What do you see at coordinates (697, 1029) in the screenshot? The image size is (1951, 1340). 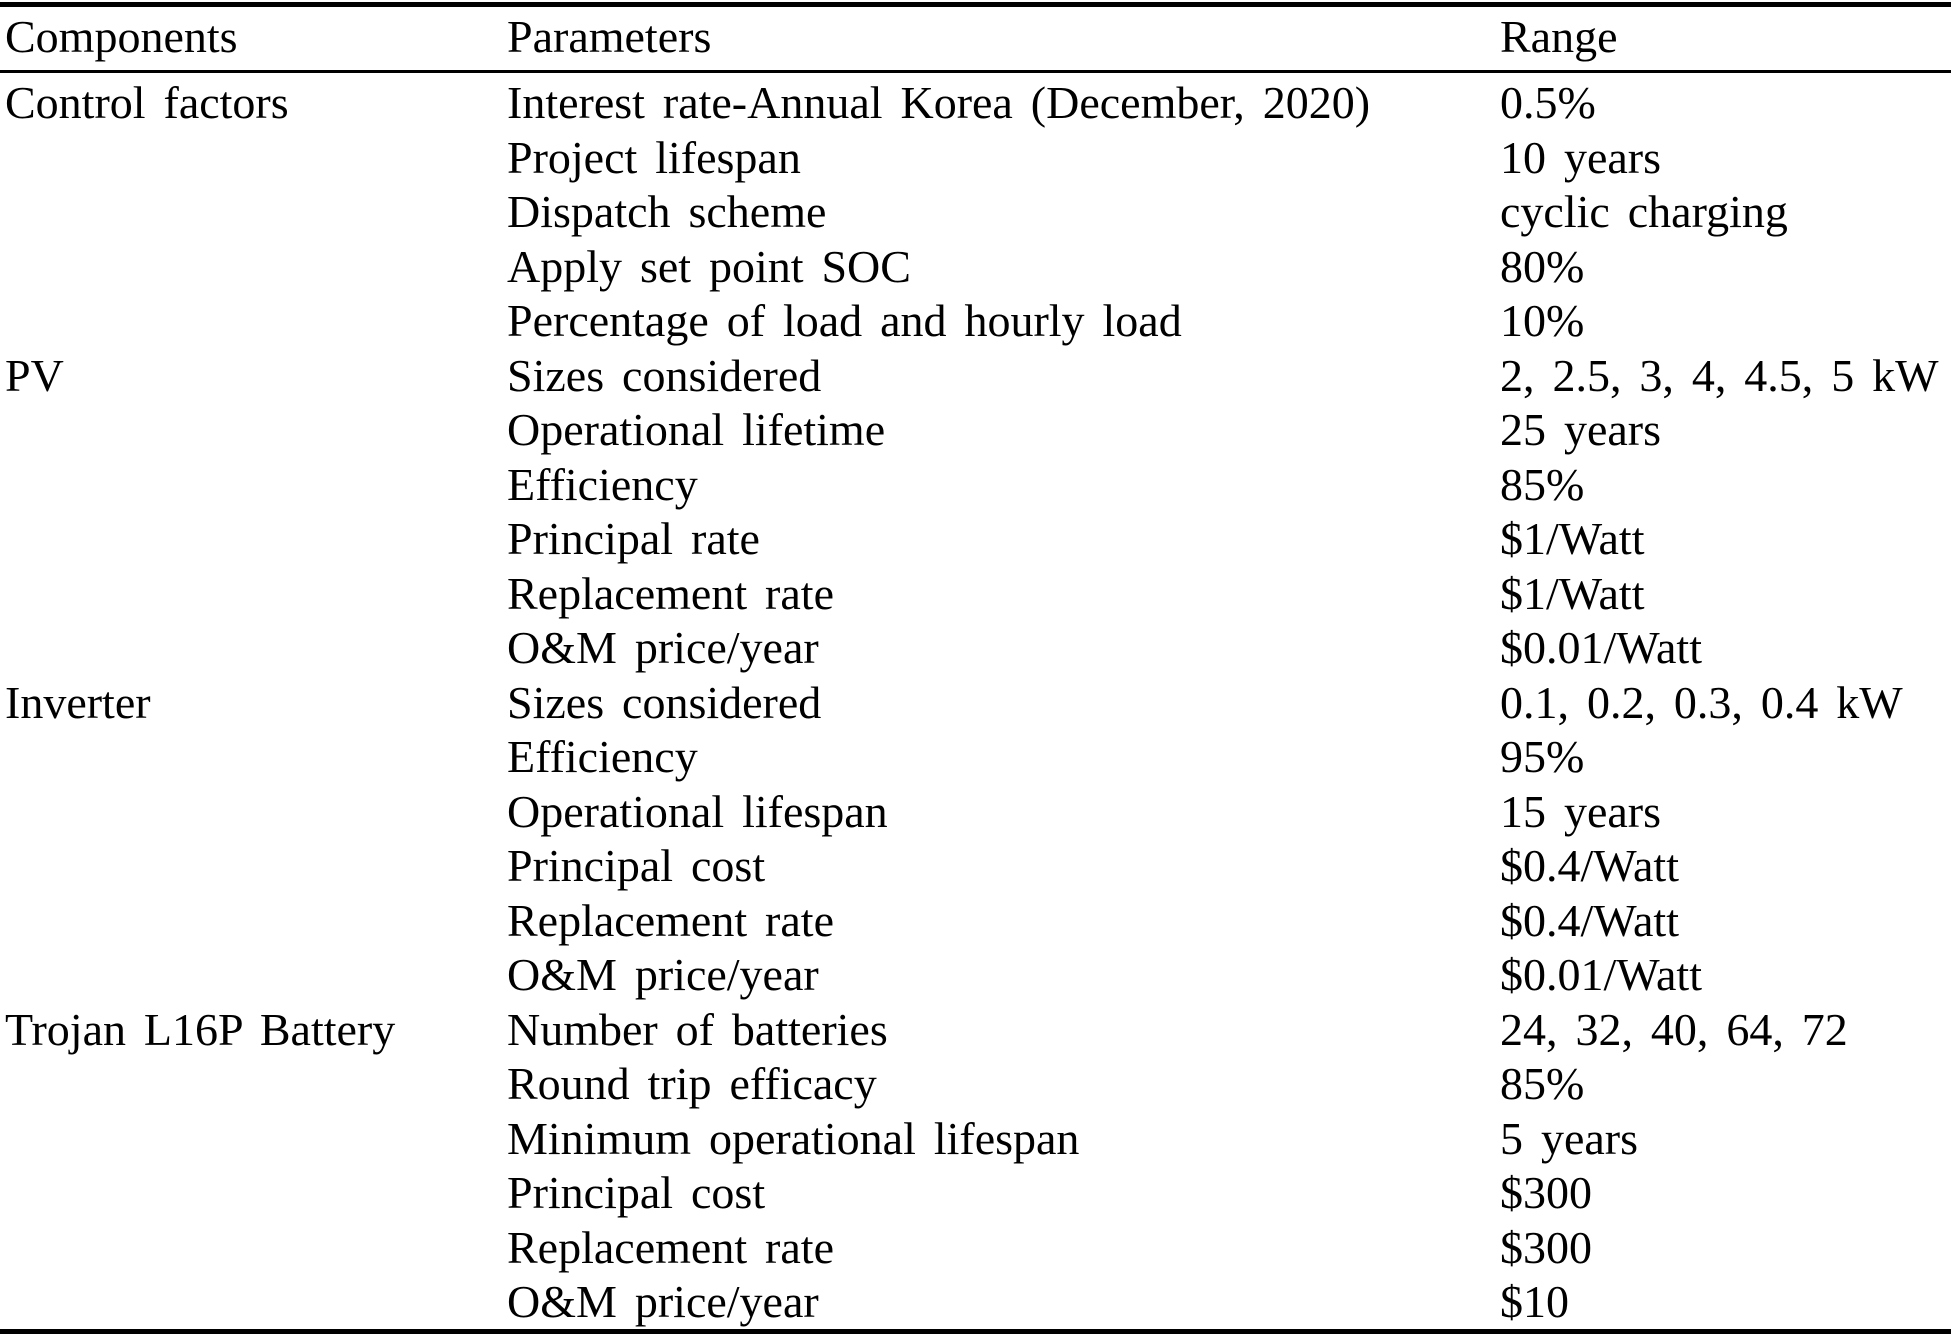 I see `parameter-cell: Number of batteries` at bounding box center [697, 1029].